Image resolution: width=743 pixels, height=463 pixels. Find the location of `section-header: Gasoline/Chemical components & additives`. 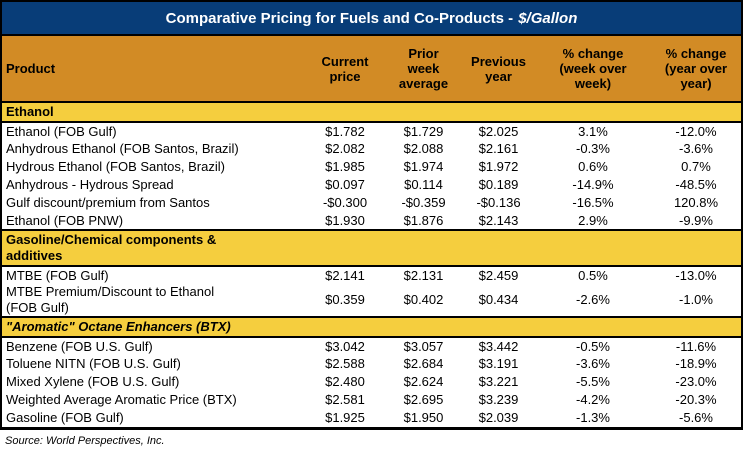

section-header: Gasoline/Chemical components & additives is located at coordinates (371, 248).